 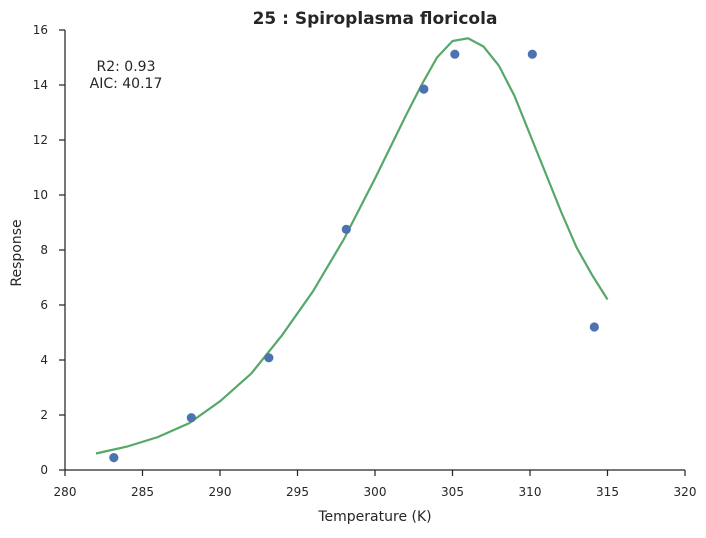 I want to click on x-tick-label: 315, so click(x=607, y=492).